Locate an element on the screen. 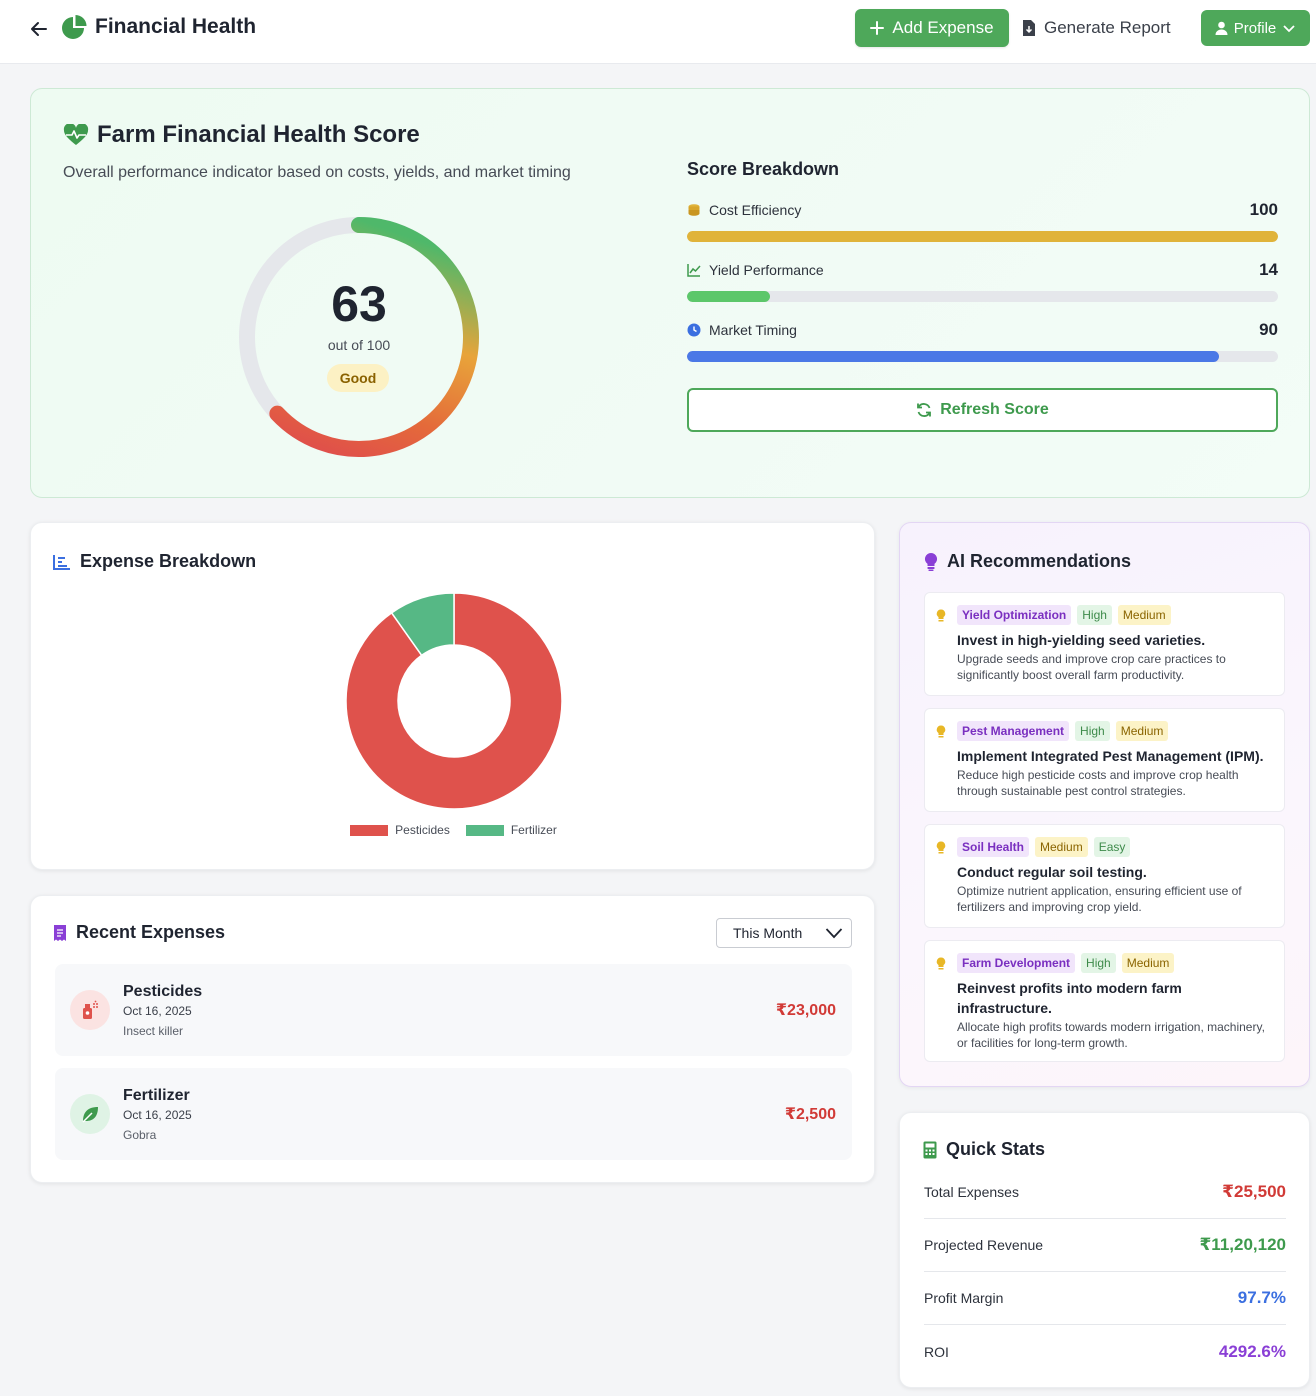 This screenshot has height=1396, width=1316. expense-breakdown-heading: Expense Breakdown is located at coordinates (154, 561).